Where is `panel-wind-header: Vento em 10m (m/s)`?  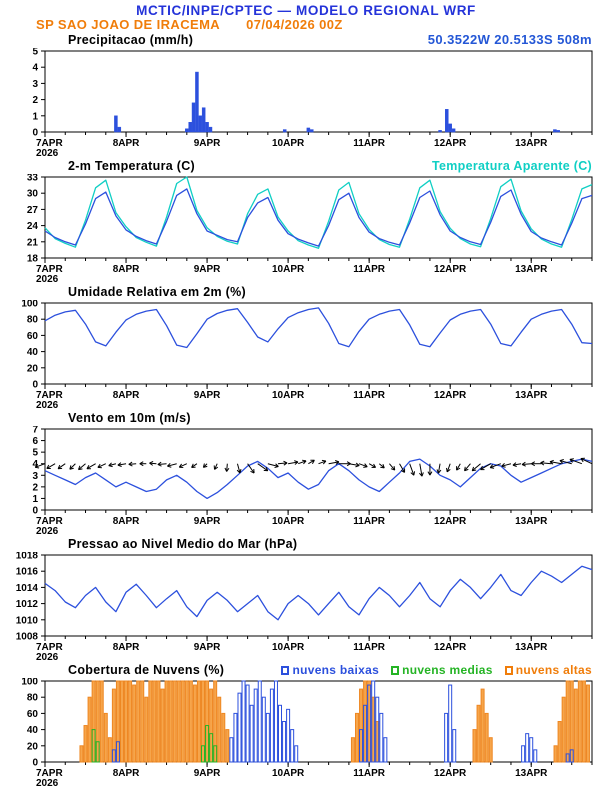 panel-wind-header: Vento em 10m (m/s) is located at coordinates (306, 418).